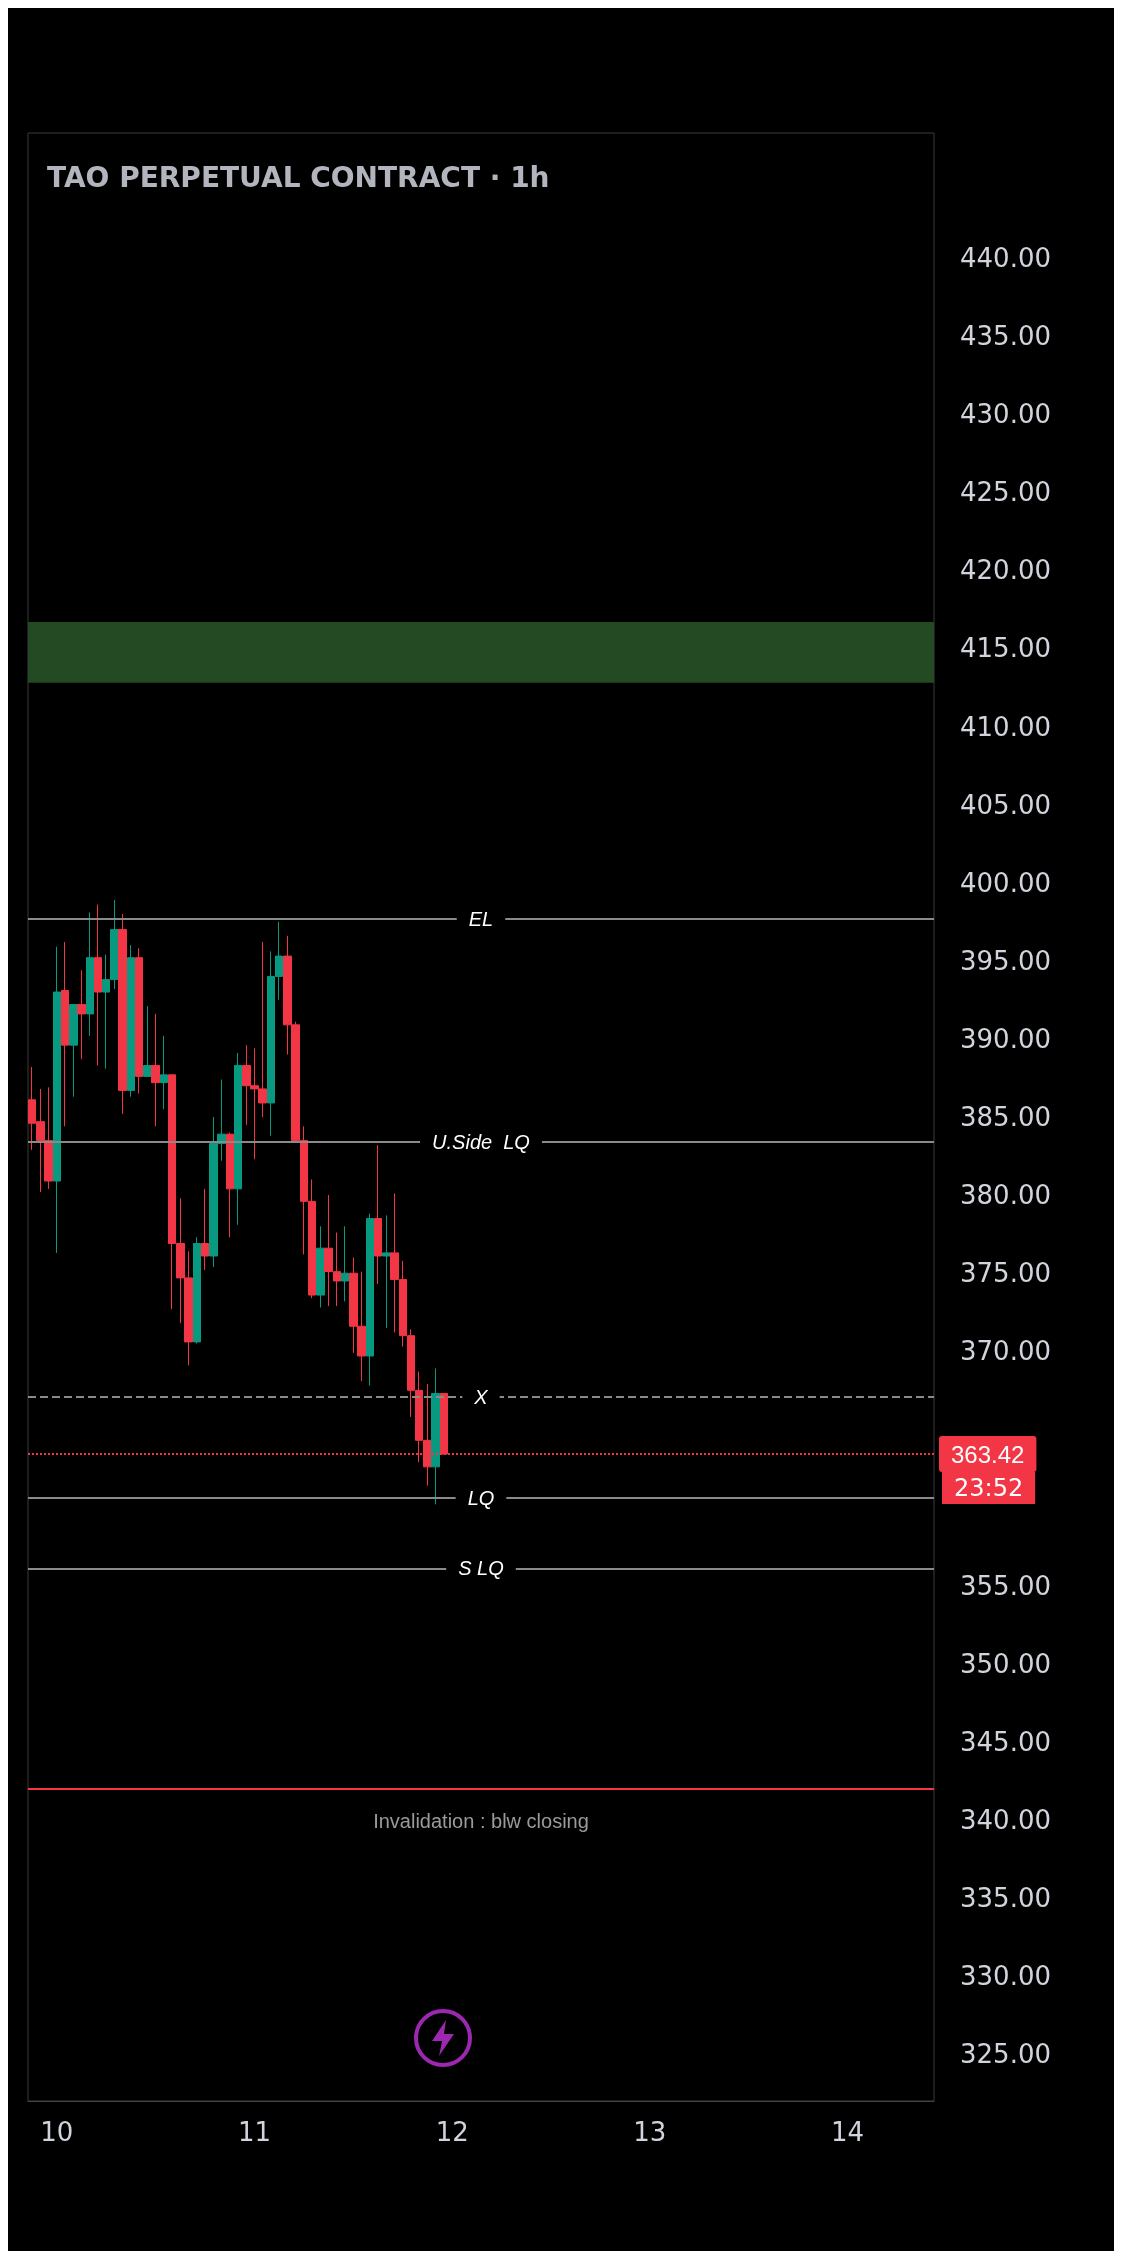 This screenshot has width=1122, height=2259. I want to click on ref-line-label: 363.42, so click(988, 1454).